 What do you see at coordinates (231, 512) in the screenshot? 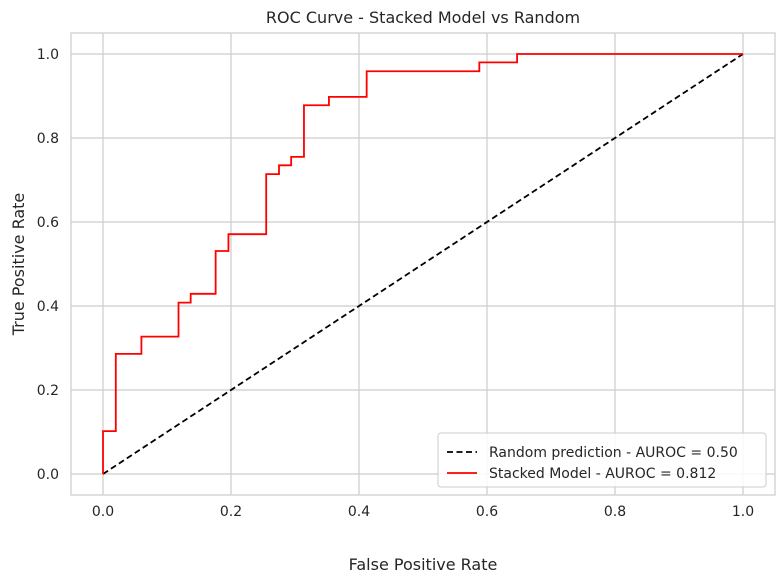
I see `x-tick-label: 0.2` at bounding box center [231, 512].